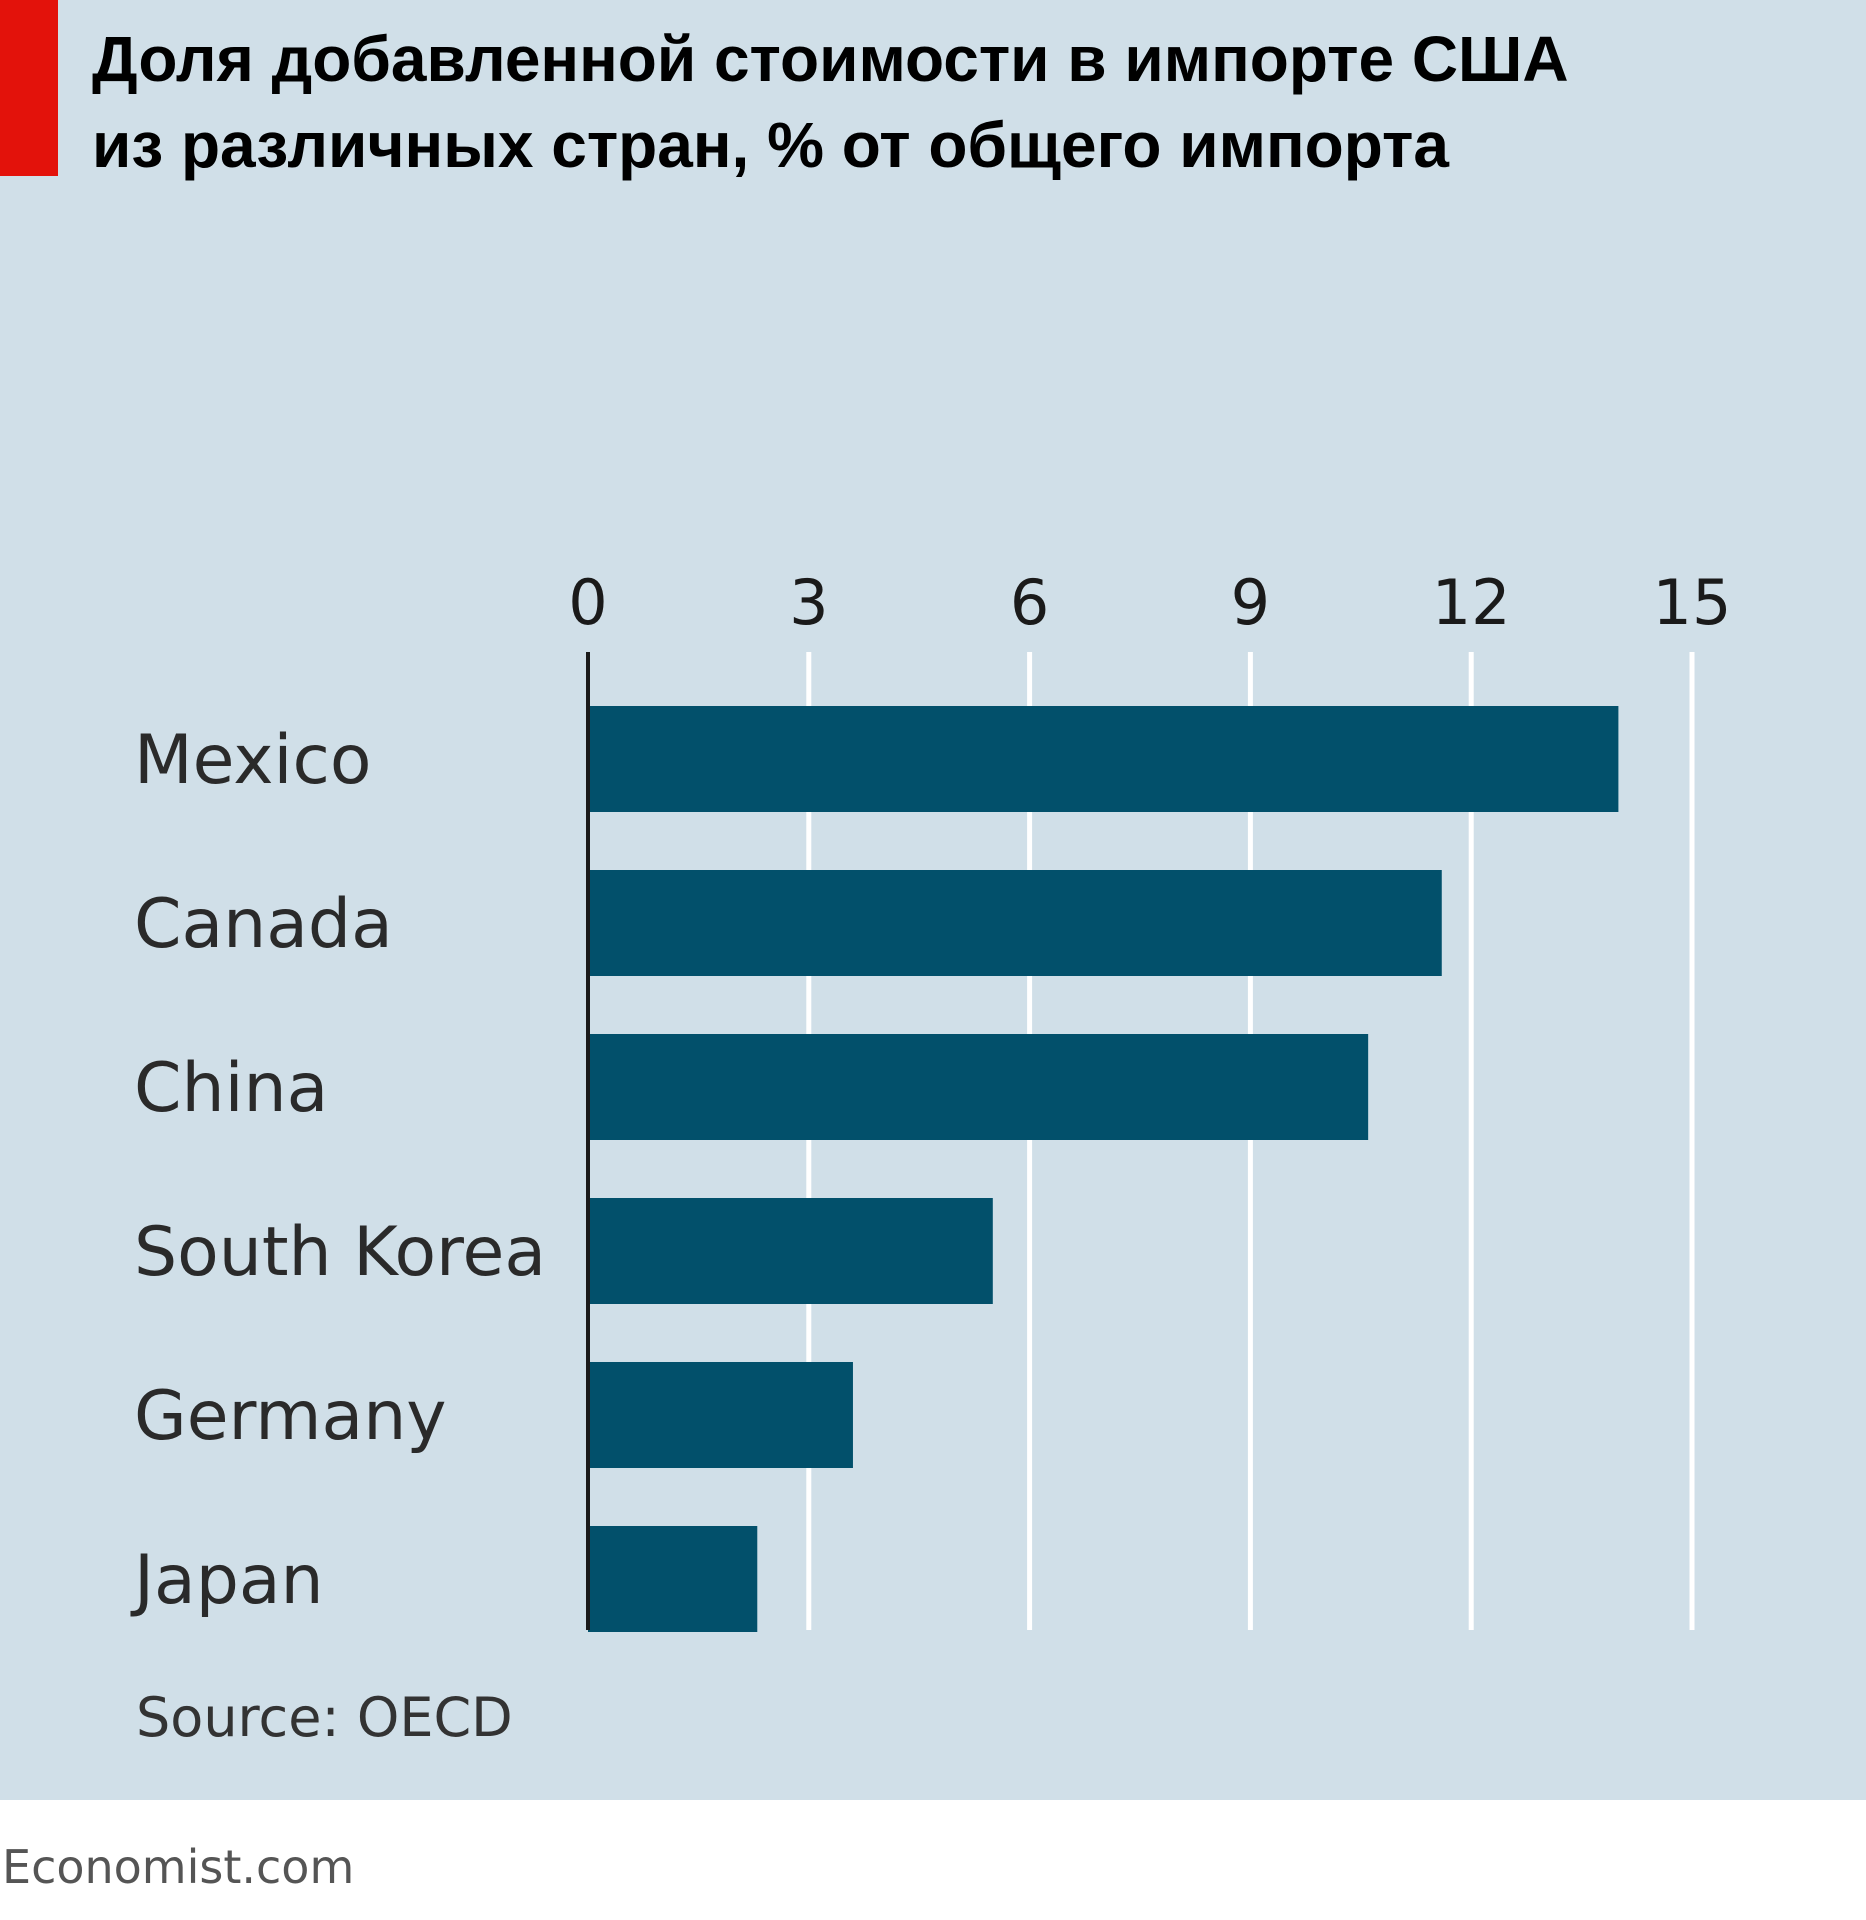  Describe the element at coordinates (340, 1252) in the screenshot. I see `category-label-south-korea: South Korea` at that location.